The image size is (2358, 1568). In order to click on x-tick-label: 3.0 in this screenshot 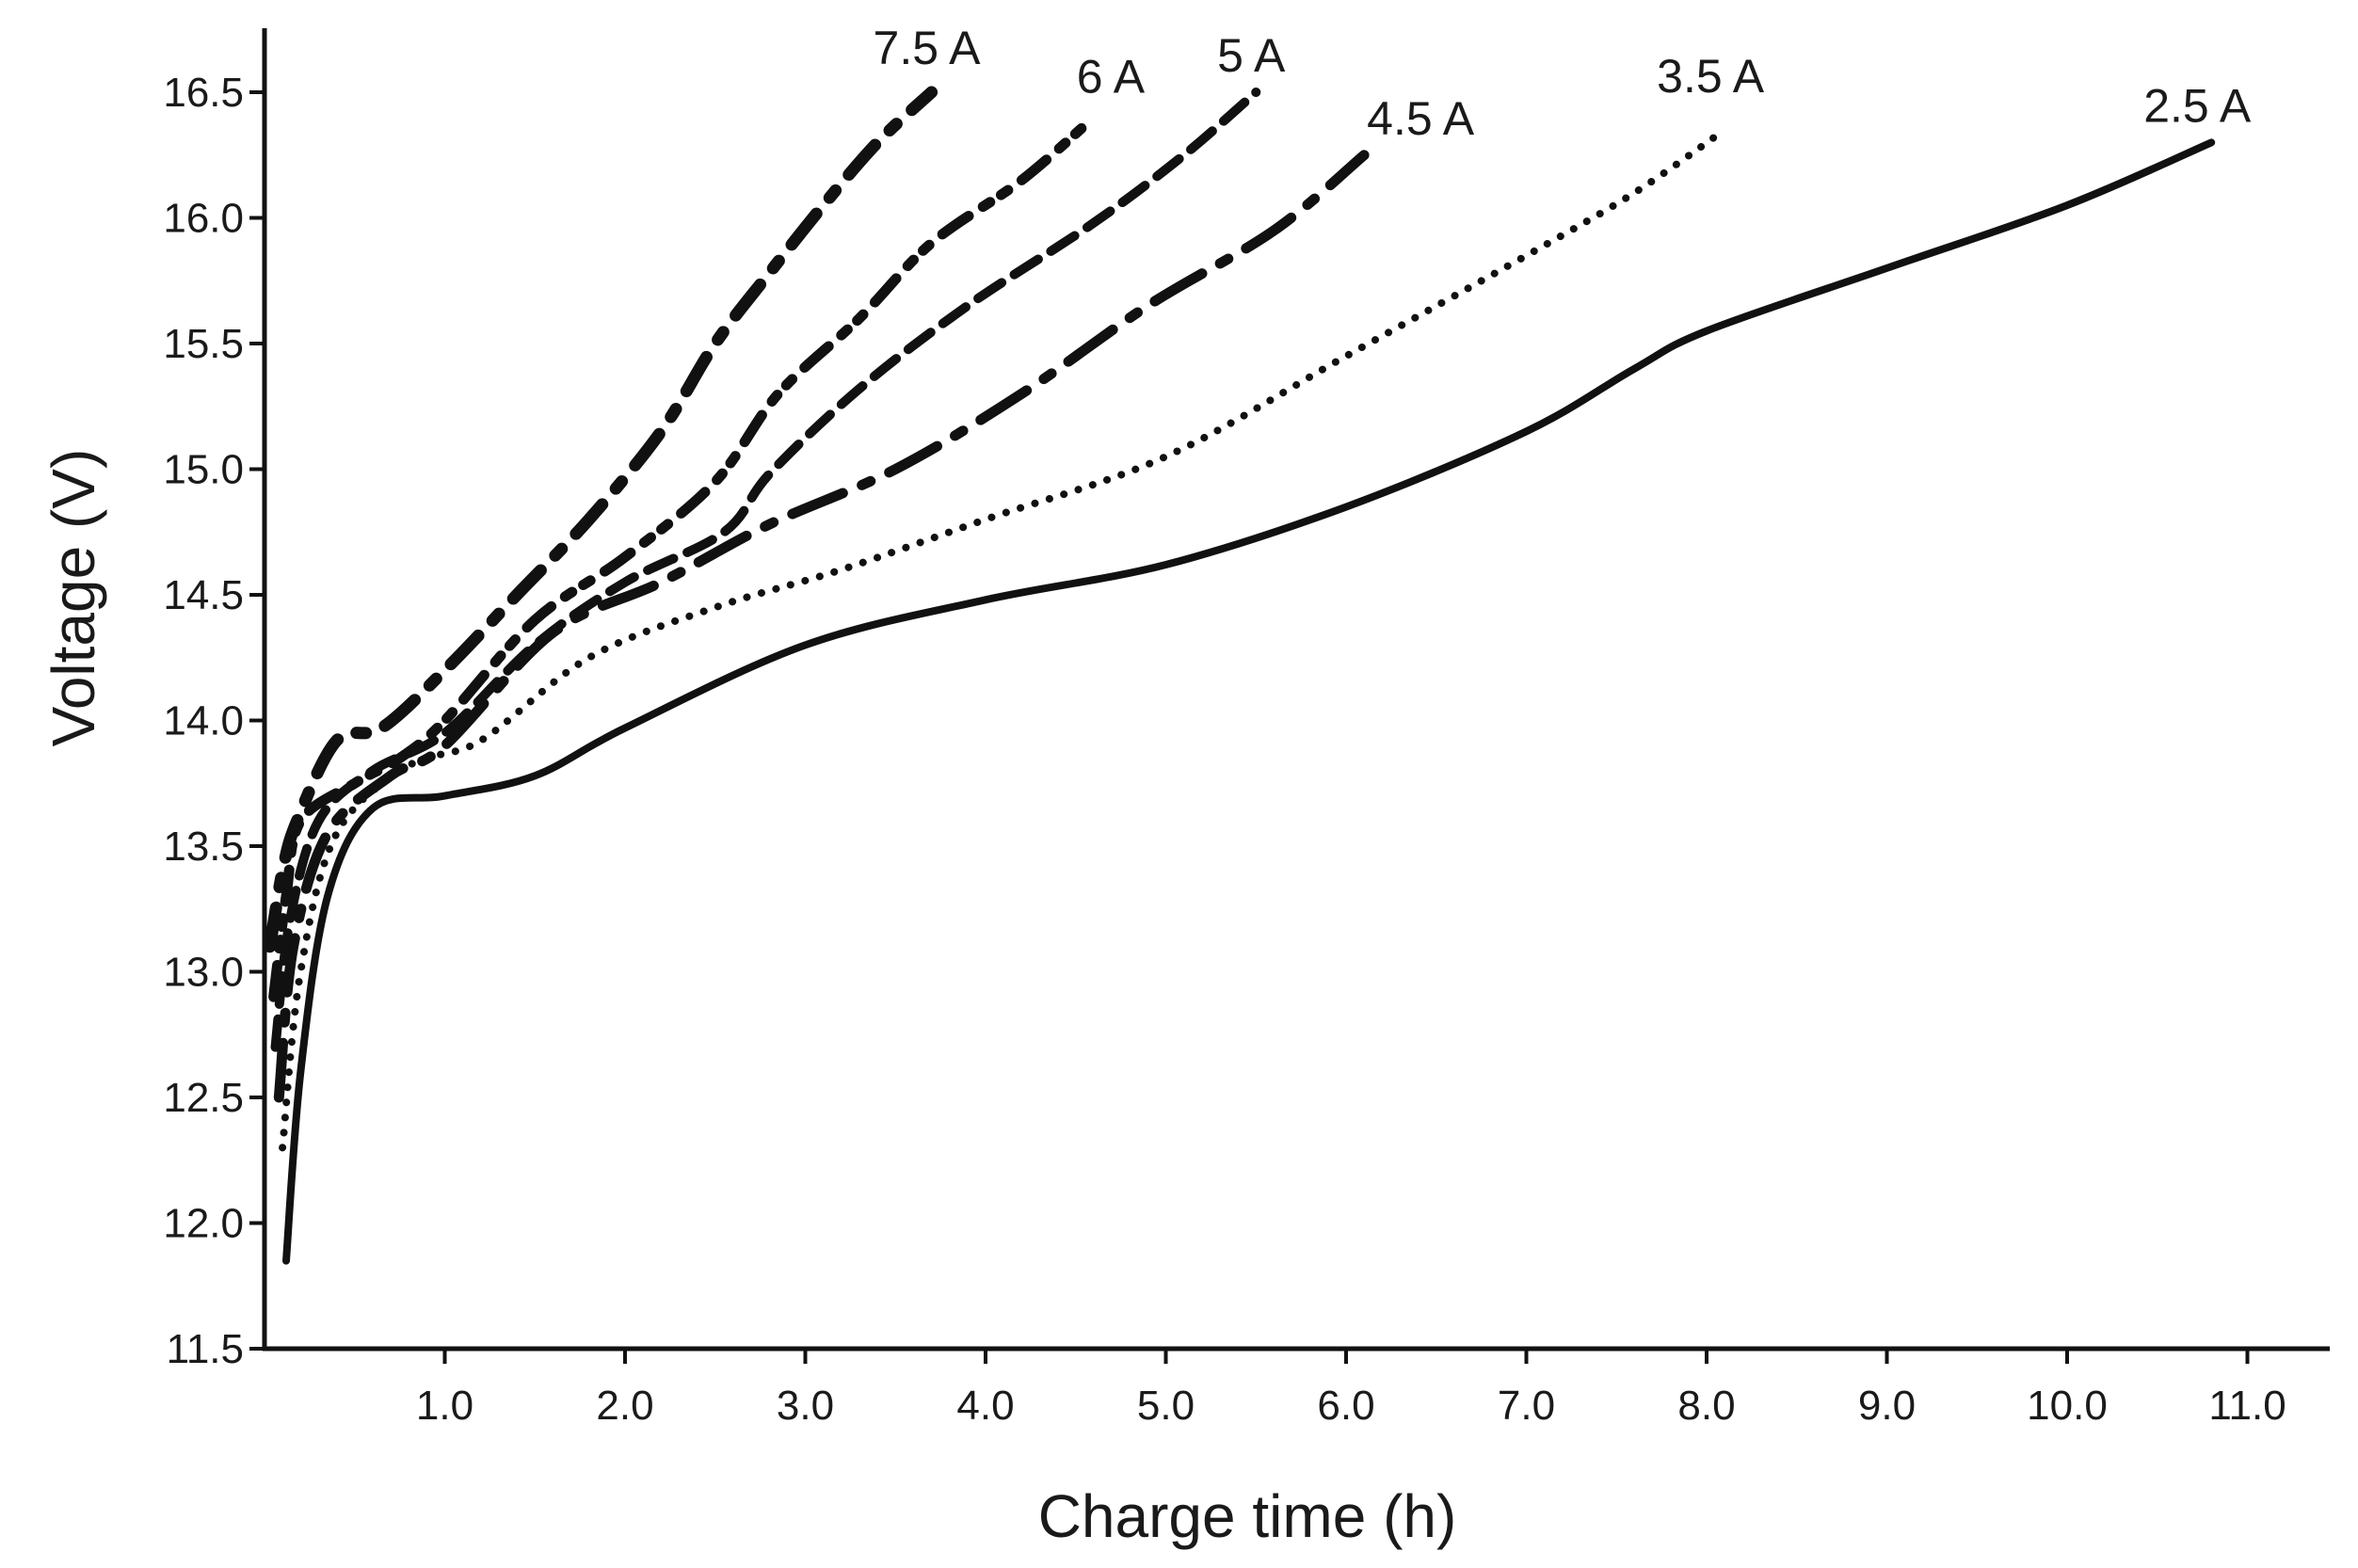, I will do `click(806, 1406)`.